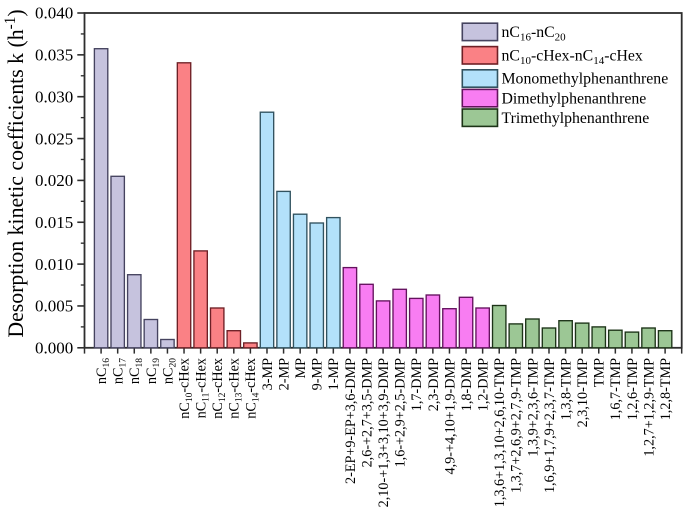 The height and width of the screenshot is (514, 700). Describe the element at coordinates (616, 389) in the screenshot. I see `svg-text: 1,6,7-TMP` at that location.